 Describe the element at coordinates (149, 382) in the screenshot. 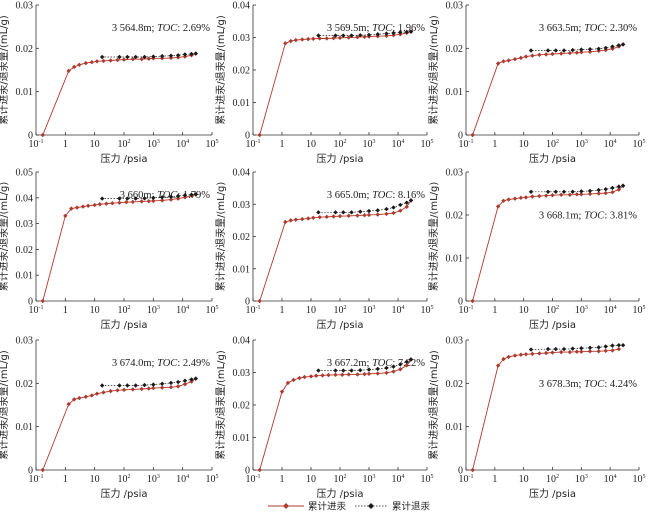

I see `extrusion-line` at that location.